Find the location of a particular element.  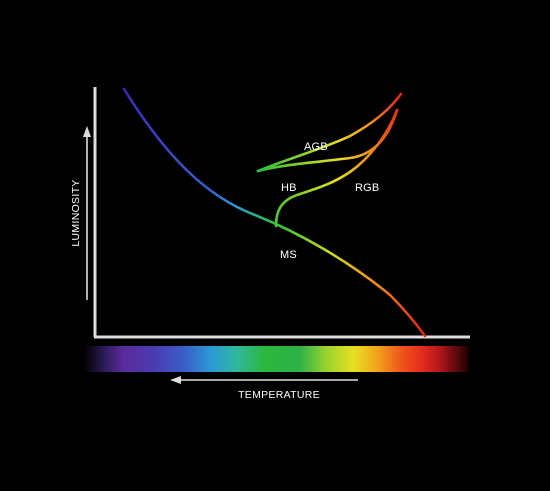

hb-label: HB is located at coordinates (289, 188).